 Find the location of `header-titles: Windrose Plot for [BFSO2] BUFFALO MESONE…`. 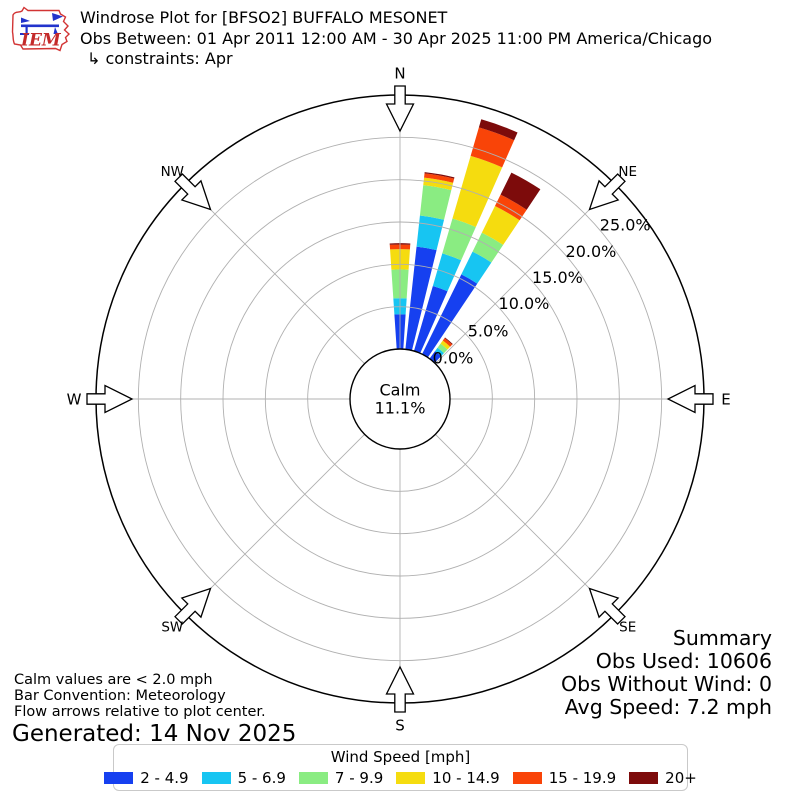

header-titles: Windrose Plot for [BFSO2] BUFFALO MESONE… is located at coordinates (396, 39).